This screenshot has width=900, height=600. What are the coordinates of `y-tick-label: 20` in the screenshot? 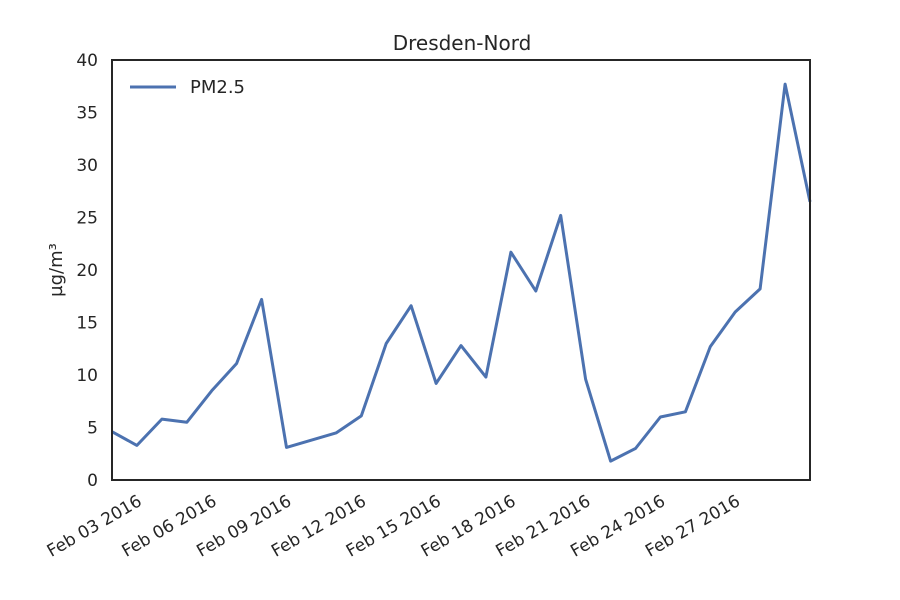 It's located at (87, 271).